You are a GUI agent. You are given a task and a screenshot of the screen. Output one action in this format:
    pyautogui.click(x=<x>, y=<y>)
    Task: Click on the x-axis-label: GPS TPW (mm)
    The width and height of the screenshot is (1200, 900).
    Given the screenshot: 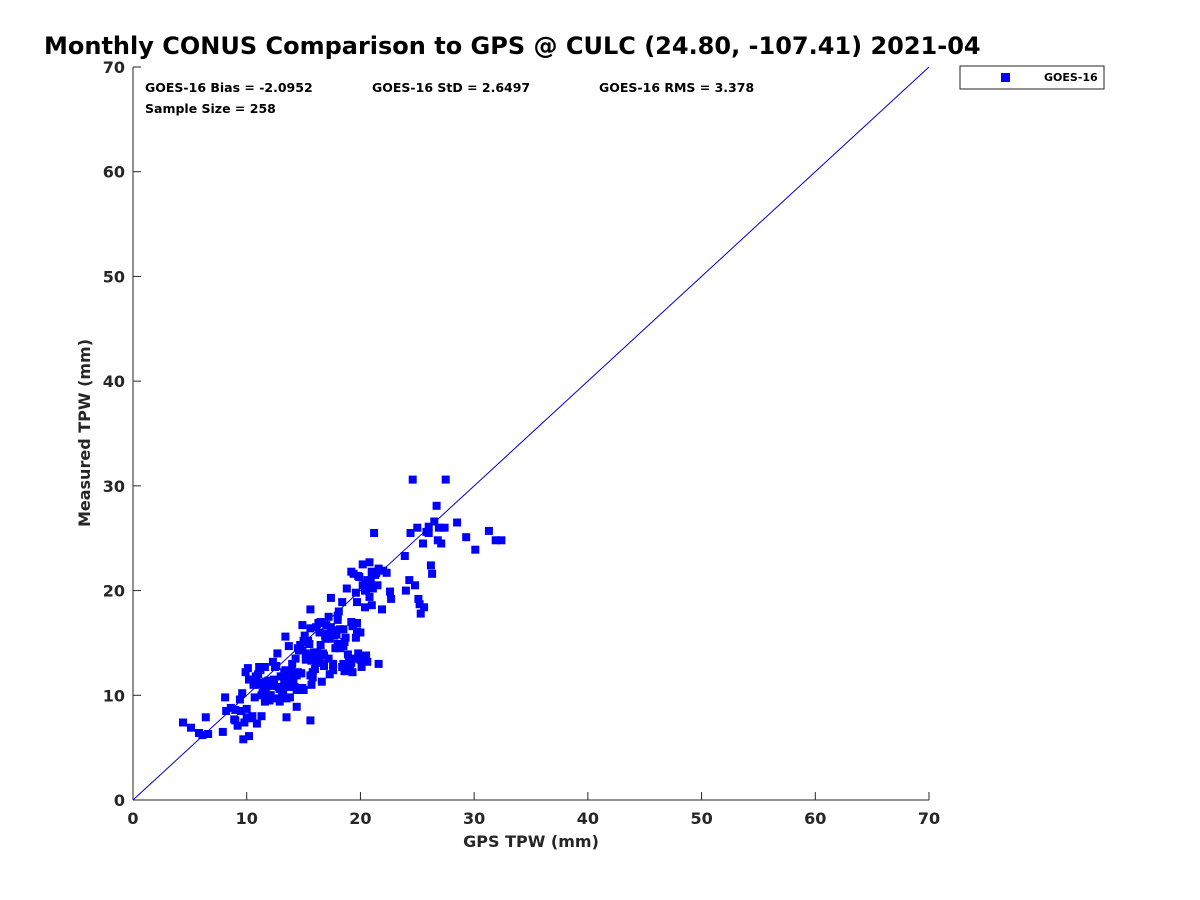 What is the action you would take?
    pyautogui.click(x=531, y=841)
    